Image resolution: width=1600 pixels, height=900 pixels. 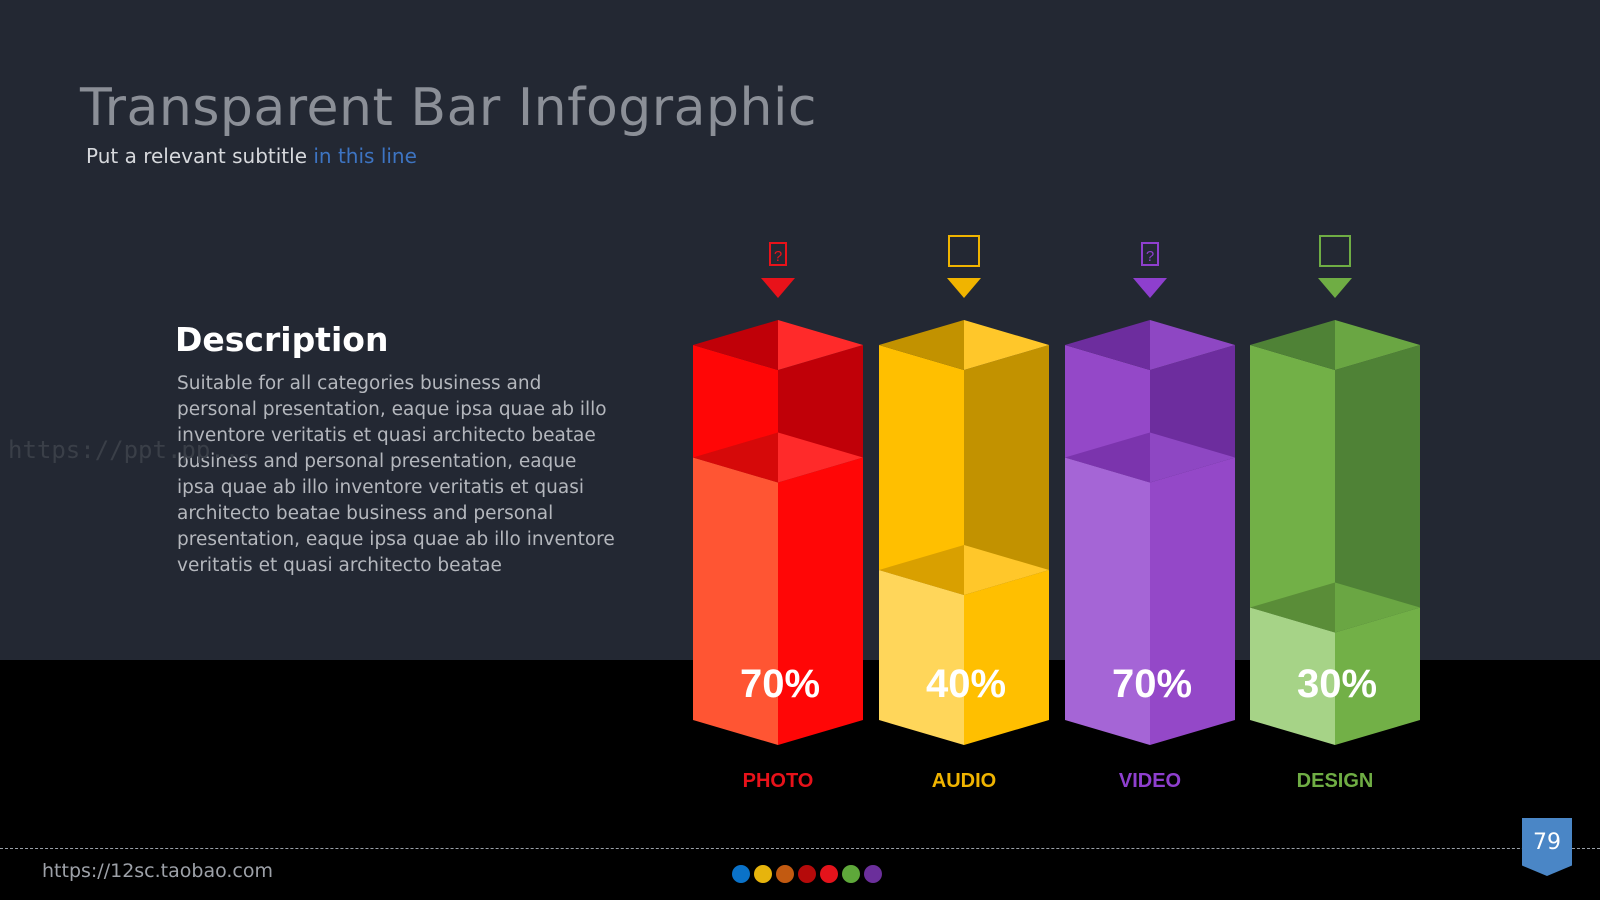 I want to click on slide-subtitle: Put a relevant subtitle in this line, so click(x=251, y=156).